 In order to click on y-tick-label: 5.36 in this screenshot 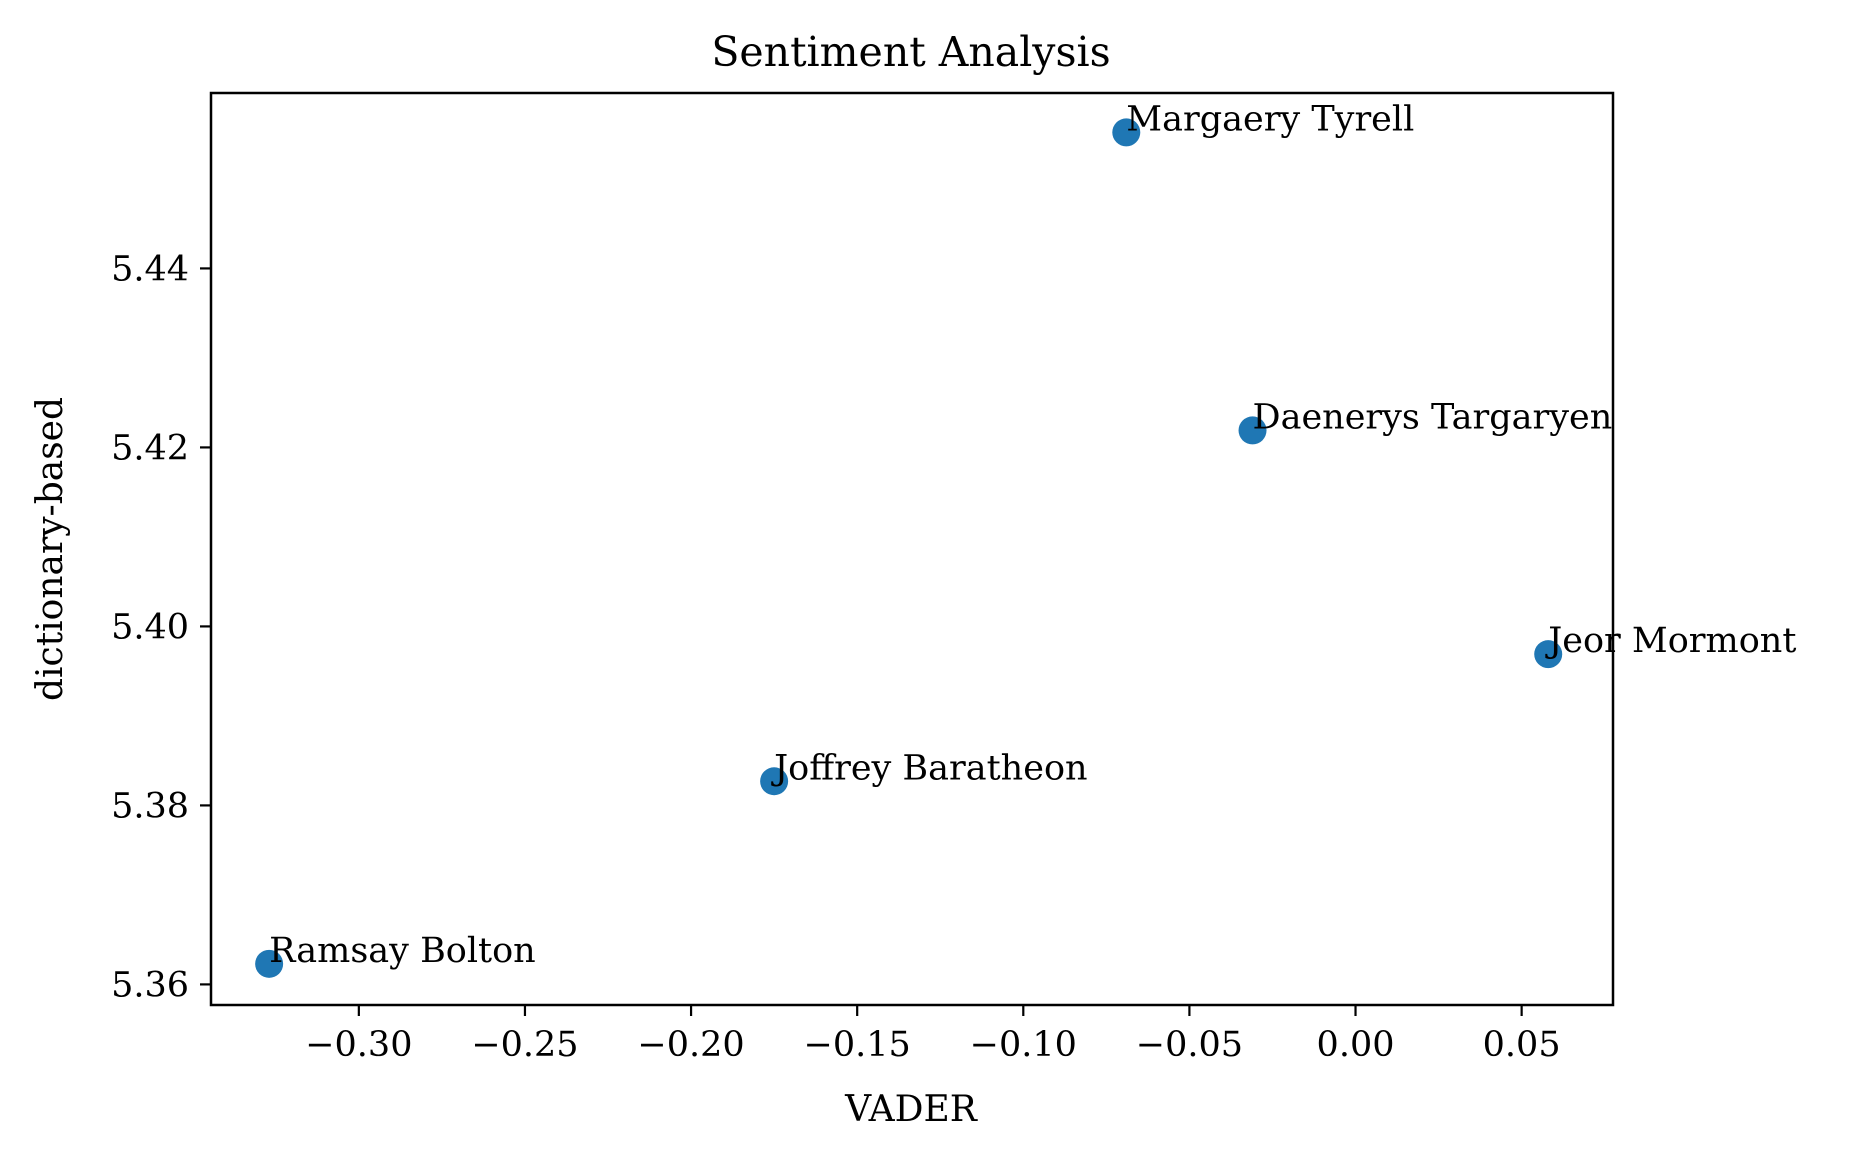, I will do `click(150, 985)`.